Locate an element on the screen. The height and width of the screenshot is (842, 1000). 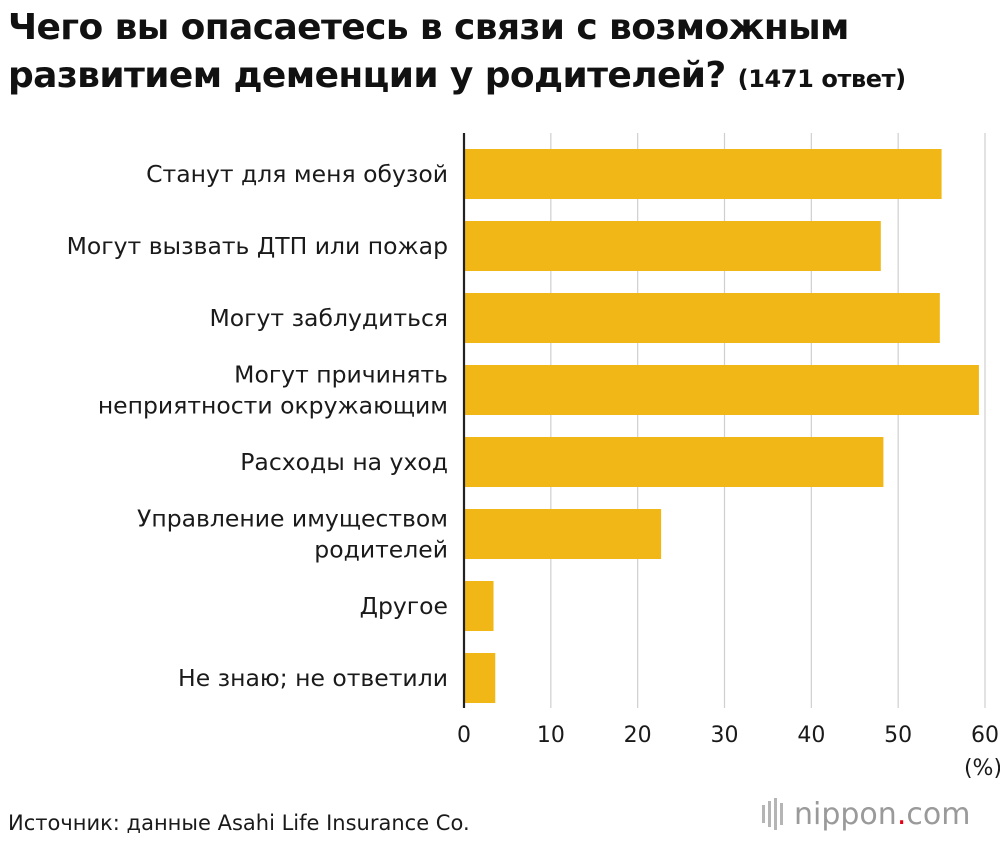
x-tick-label: 10 is located at coordinates (551, 735).